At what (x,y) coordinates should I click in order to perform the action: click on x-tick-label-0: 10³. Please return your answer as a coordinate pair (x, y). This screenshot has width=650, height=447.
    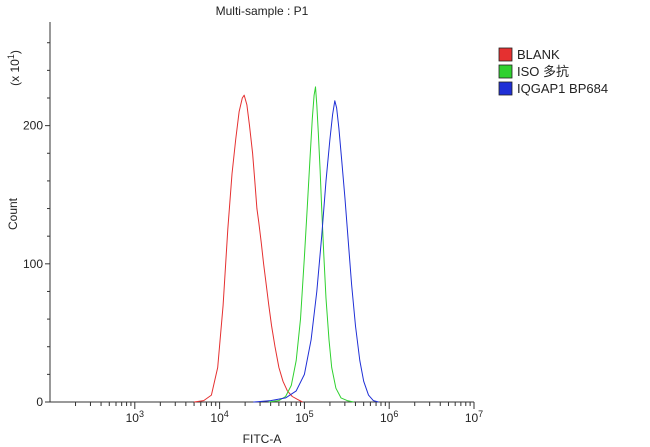
    Looking at the image, I should click on (135, 417).